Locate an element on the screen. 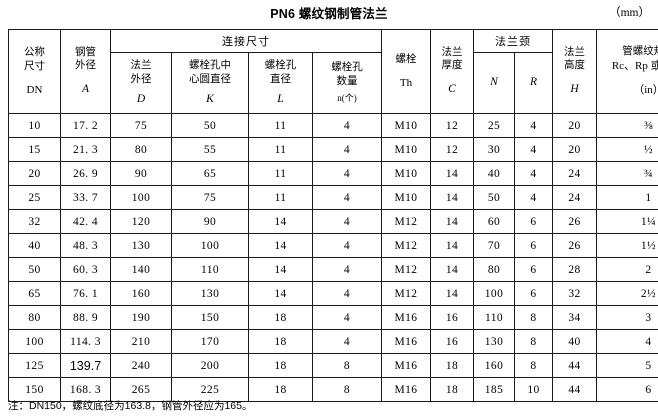 The image size is (658, 417). cell-neck-n: 185 is located at coordinates (494, 389).